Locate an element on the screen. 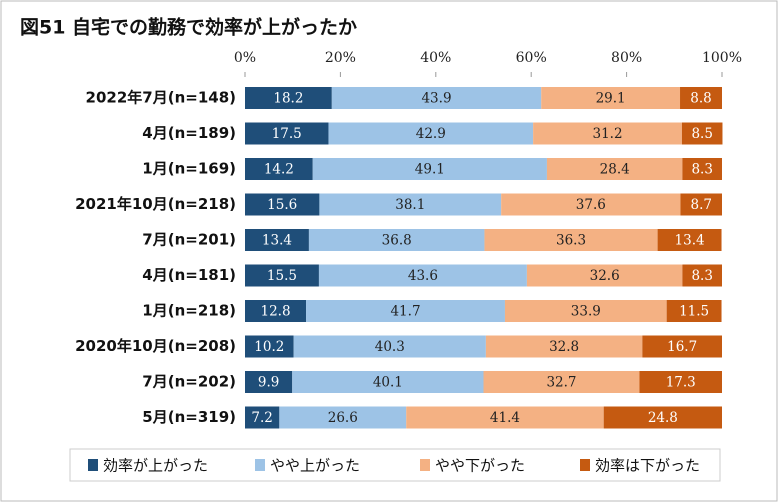  value-label: 43.6 is located at coordinates (423, 276).